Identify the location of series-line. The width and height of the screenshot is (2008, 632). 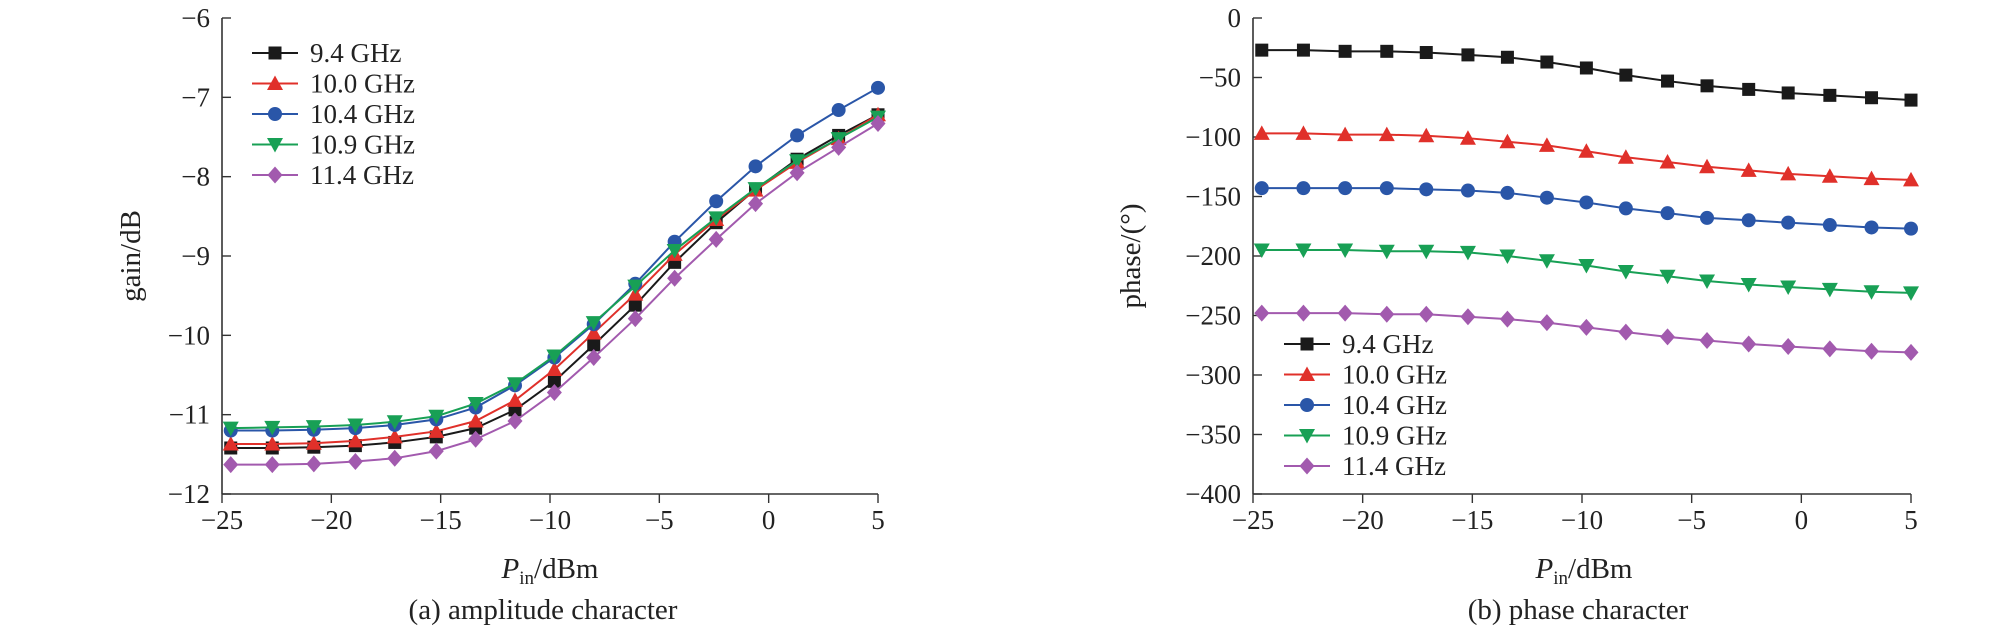
(1586, 75).